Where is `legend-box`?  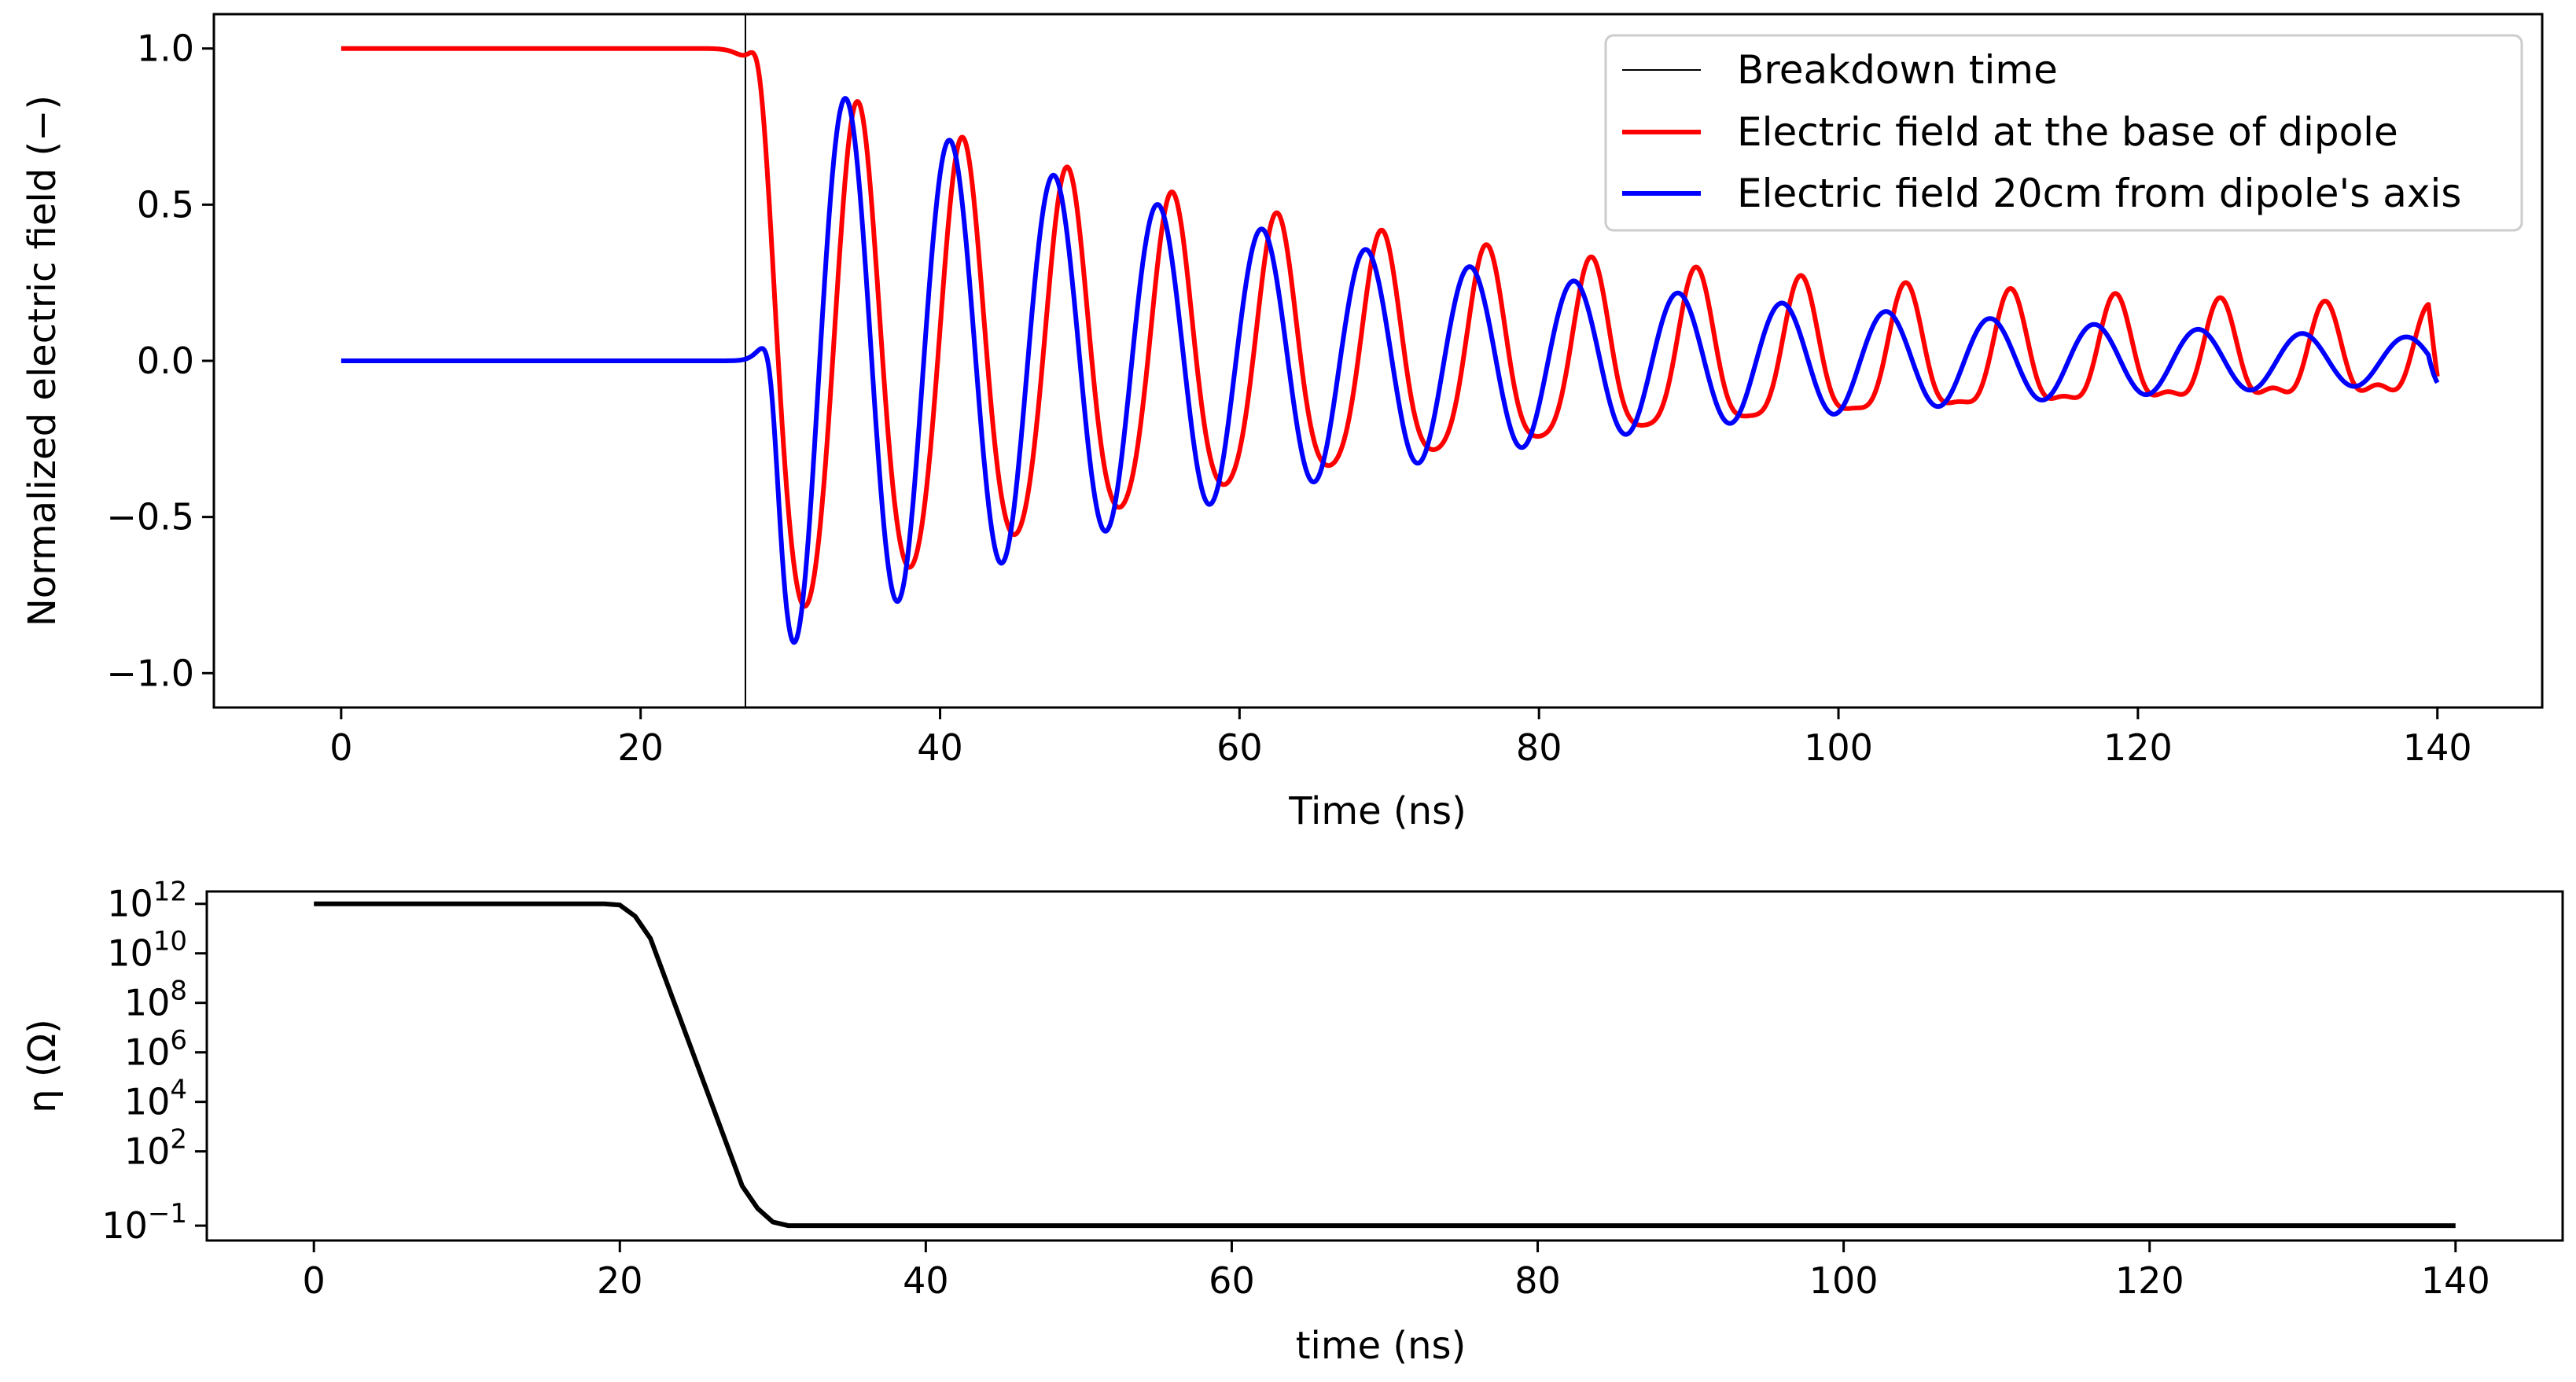 legend-box is located at coordinates (2063, 133).